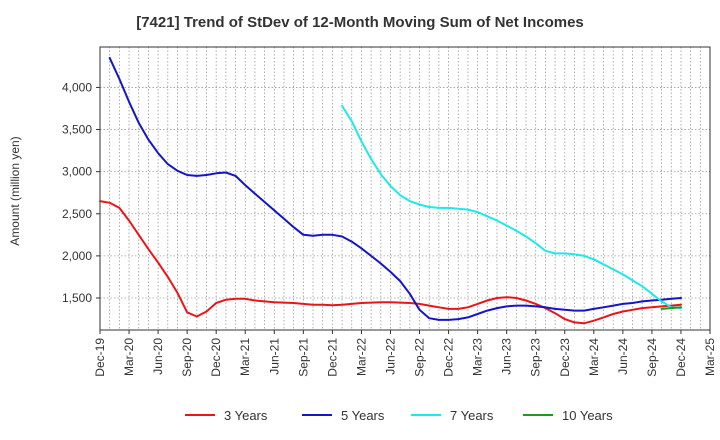 The image size is (720, 440). Describe the element at coordinates (274, 356) in the screenshot. I see `x-tick-label: Jun-21` at that location.